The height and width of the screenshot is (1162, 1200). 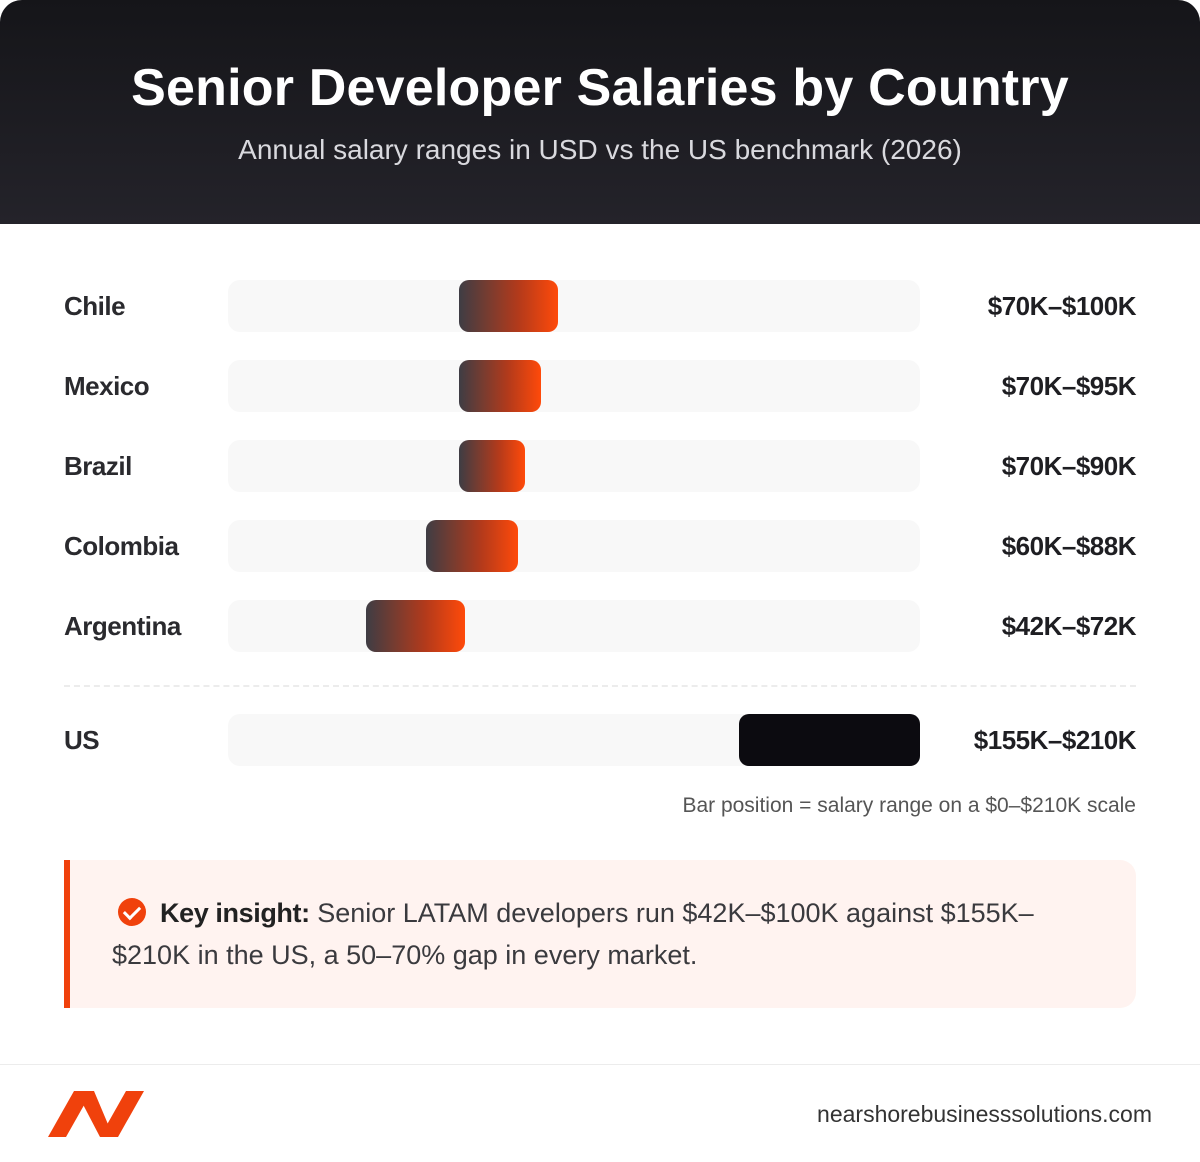 What do you see at coordinates (508, 306) in the screenshot?
I see `salary-bar-chile` at bounding box center [508, 306].